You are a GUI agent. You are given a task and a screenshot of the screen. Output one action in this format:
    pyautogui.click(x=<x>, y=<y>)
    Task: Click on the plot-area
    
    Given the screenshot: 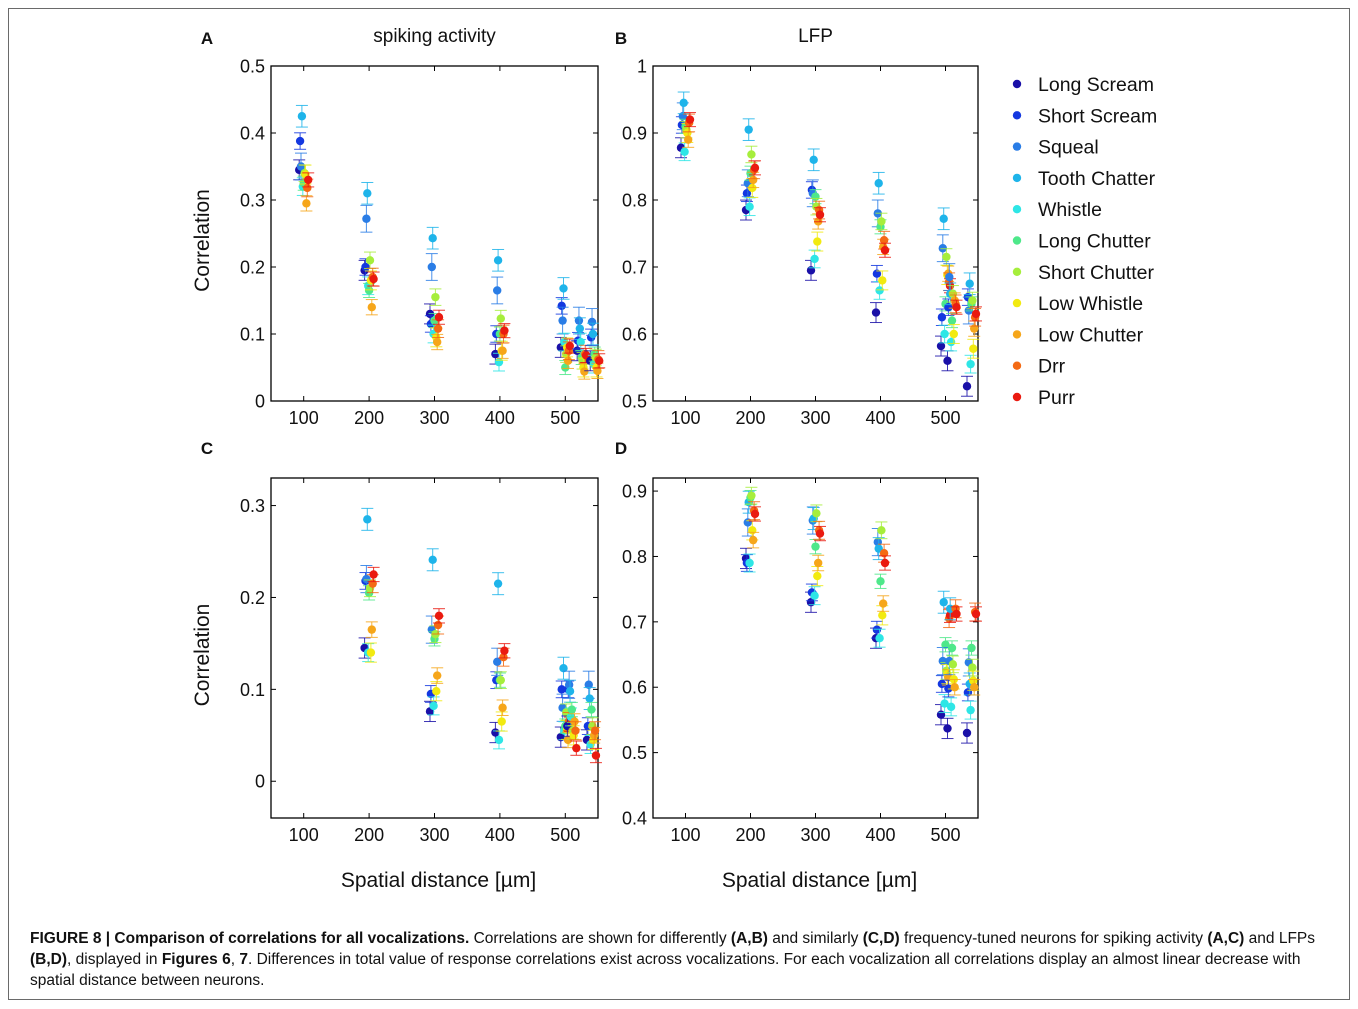 What is the action you would take?
    pyautogui.click(x=815, y=233)
    